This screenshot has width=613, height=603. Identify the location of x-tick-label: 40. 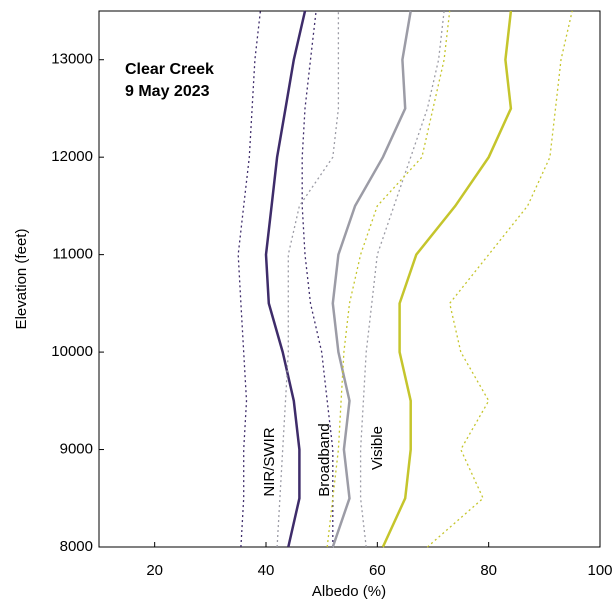
(266, 570).